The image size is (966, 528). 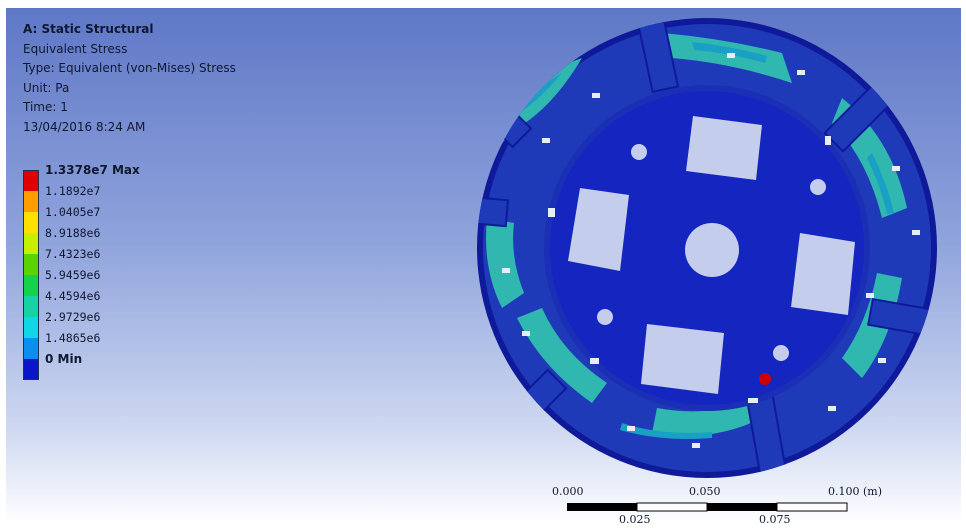 I want to click on scale-label-100: 0.100 (m), so click(x=855, y=491).